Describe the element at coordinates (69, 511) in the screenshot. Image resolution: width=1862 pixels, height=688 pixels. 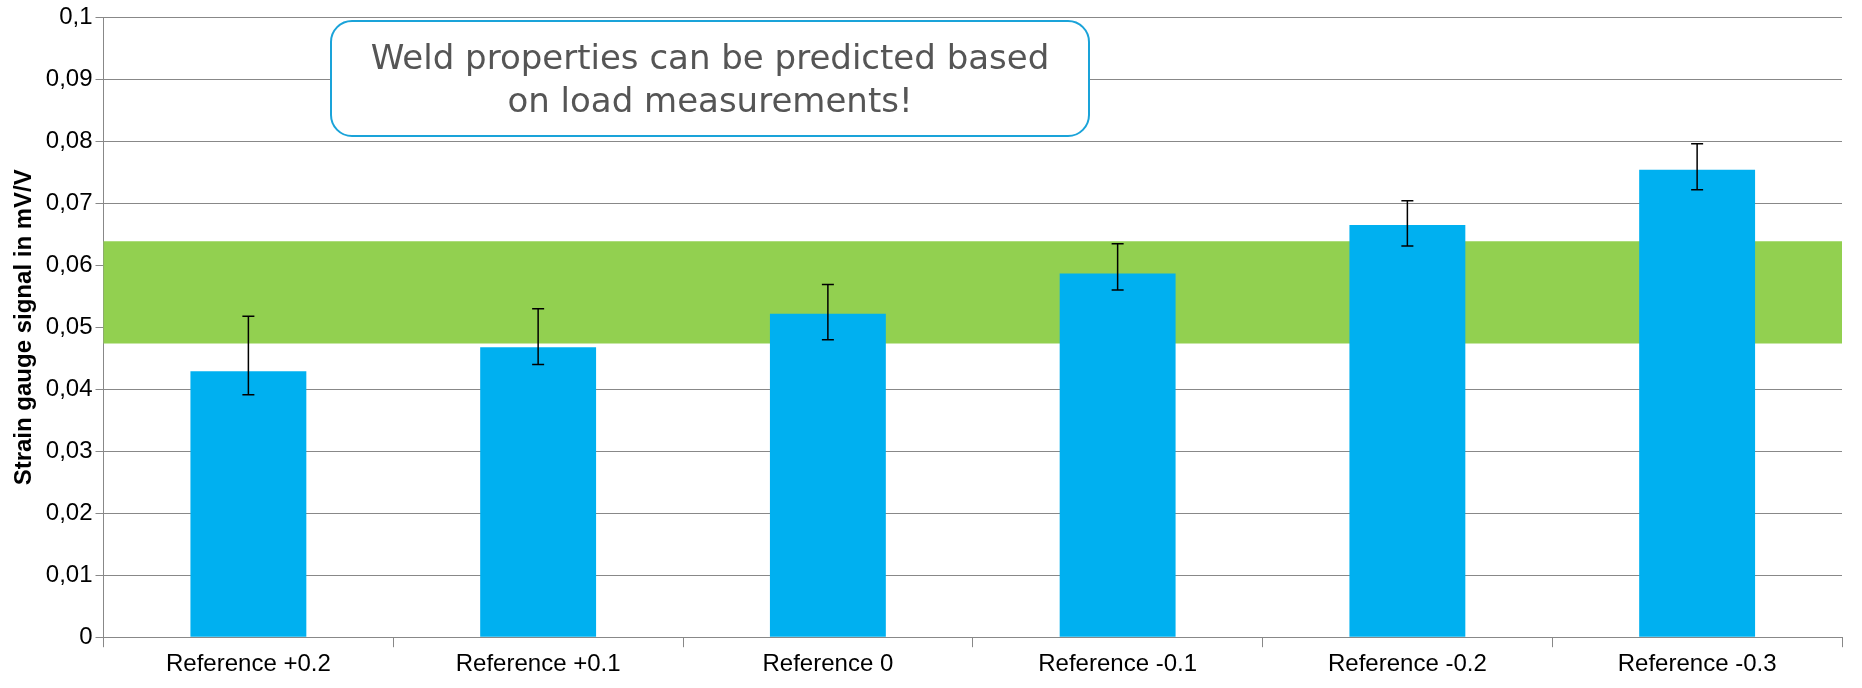
I see `y-tick-label: 0,02` at that location.